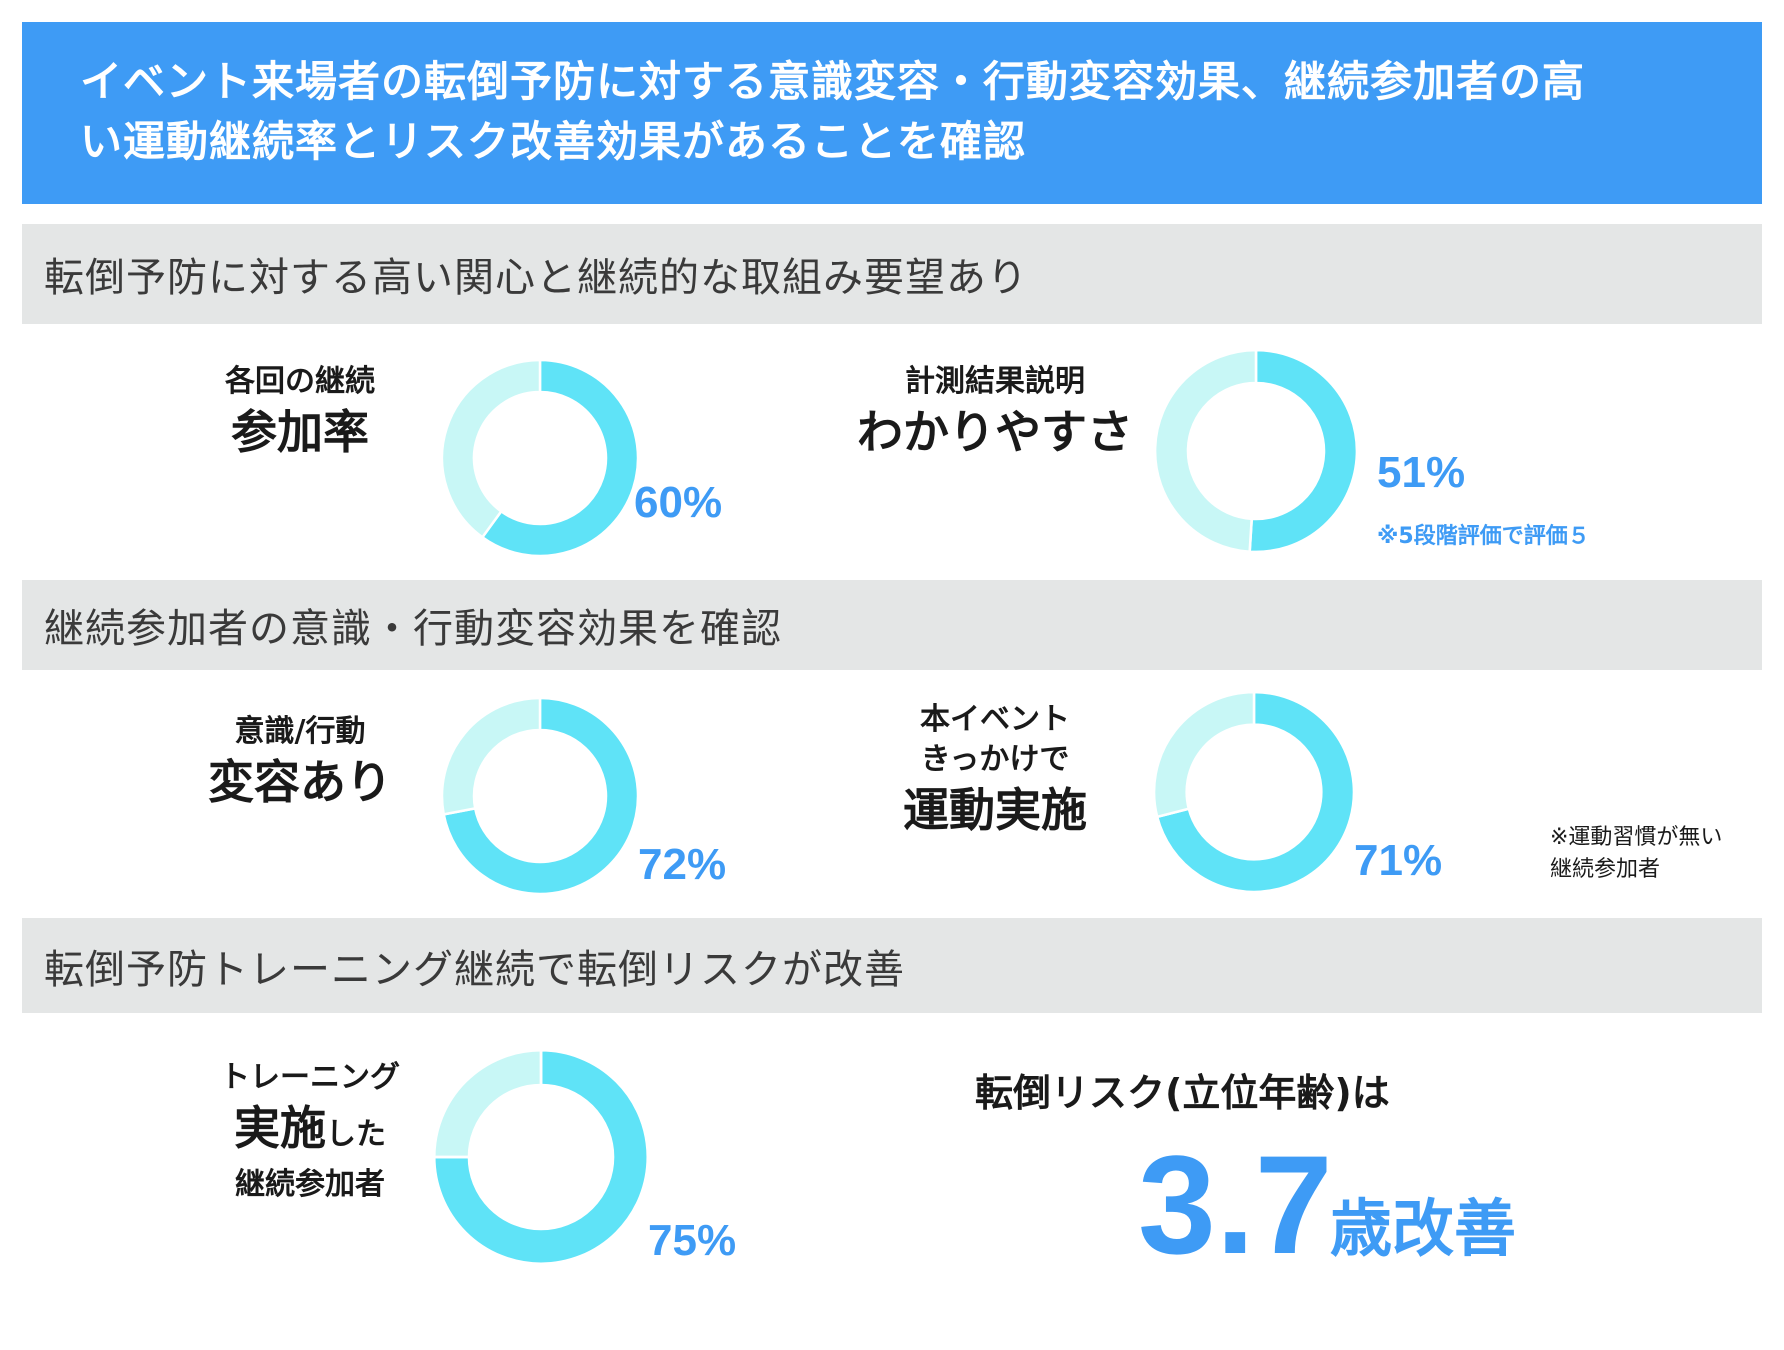  What do you see at coordinates (310, 1077) in the screenshot?
I see `training-label-small: トレーニング` at bounding box center [310, 1077].